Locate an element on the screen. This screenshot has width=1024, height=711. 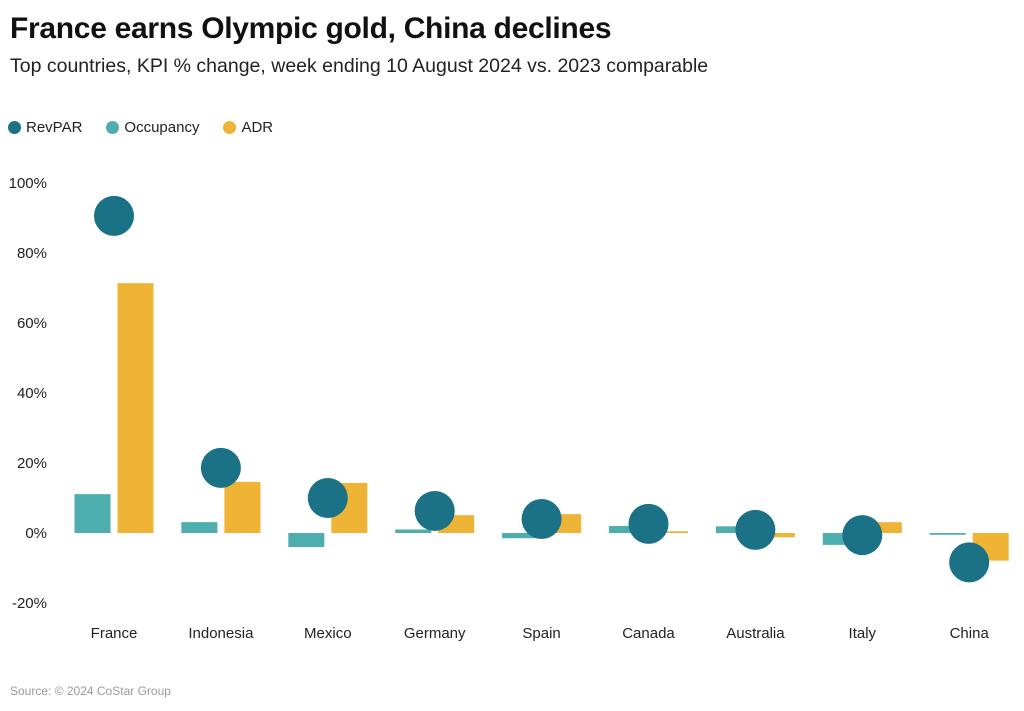
x-tick-label: Canada is located at coordinates (648, 633).